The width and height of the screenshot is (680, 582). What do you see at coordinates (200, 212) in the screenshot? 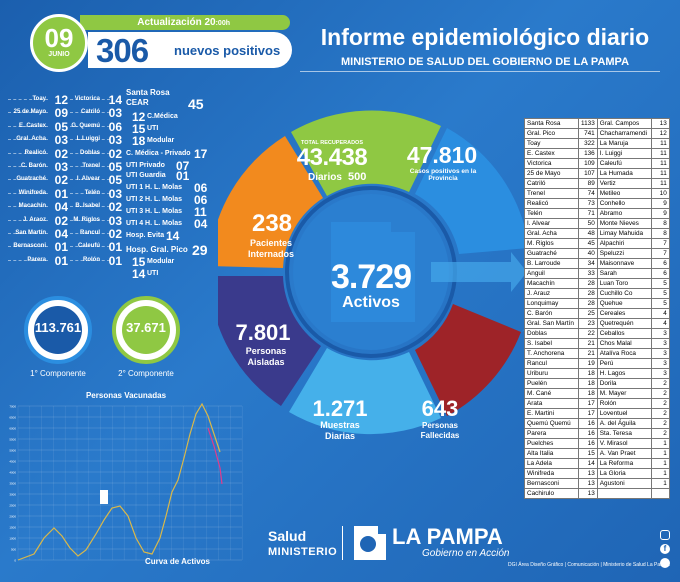
I see `hospital-uti3-value: 11` at bounding box center [200, 212].